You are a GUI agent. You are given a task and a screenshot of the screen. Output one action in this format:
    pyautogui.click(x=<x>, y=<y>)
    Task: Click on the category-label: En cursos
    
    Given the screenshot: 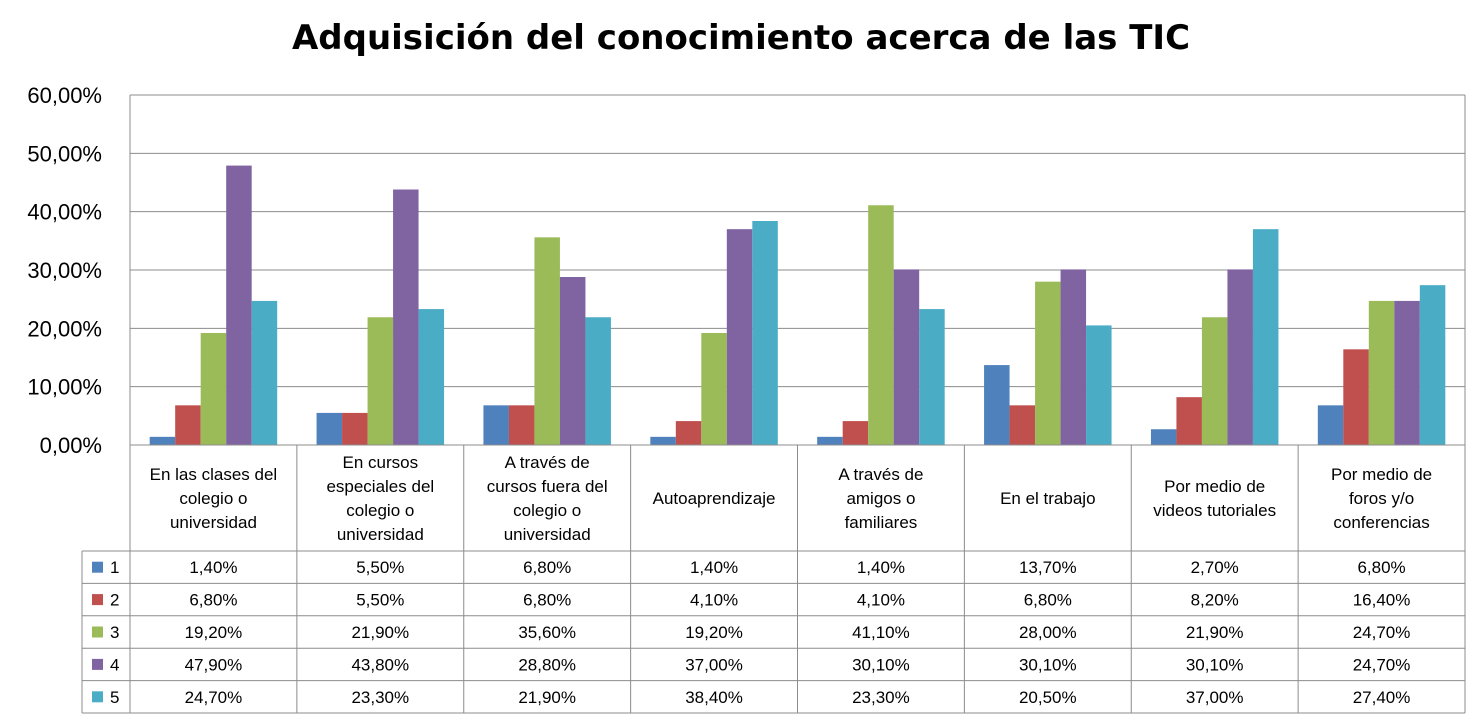 What is the action you would take?
    pyautogui.click(x=381, y=462)
    